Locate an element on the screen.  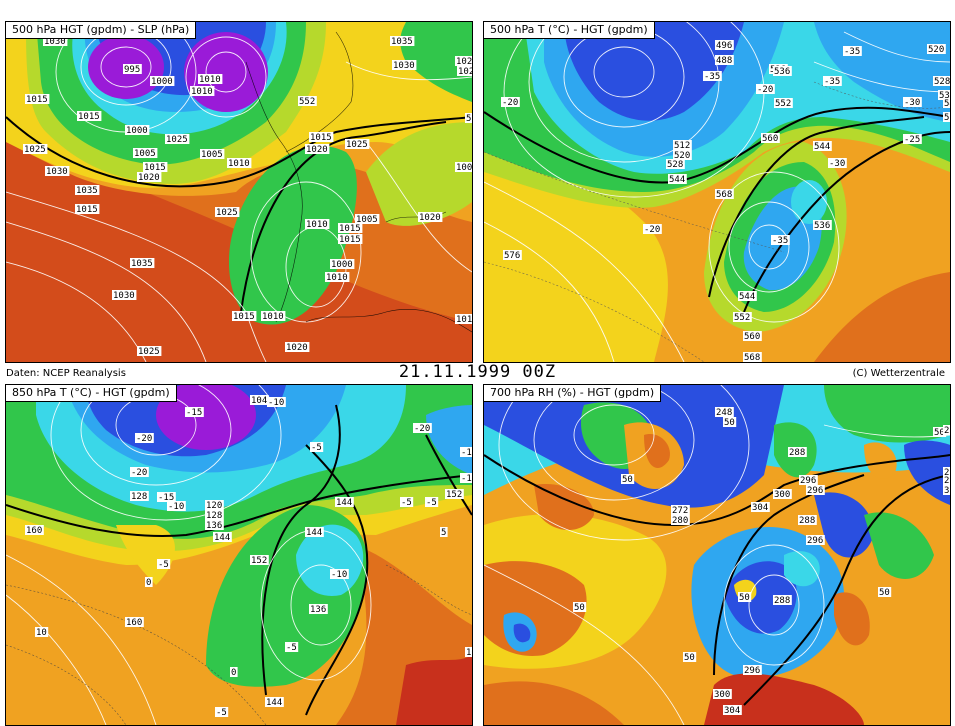
contour-label: 568 is located at coordinates (724, 195).